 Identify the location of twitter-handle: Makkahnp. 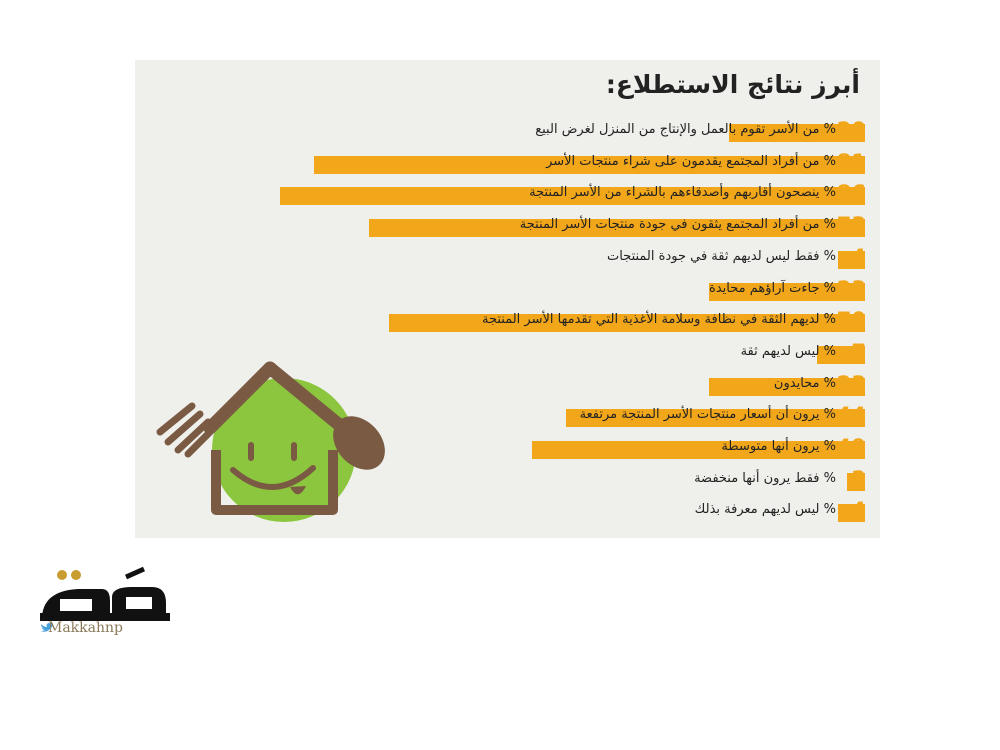
(85, 628).